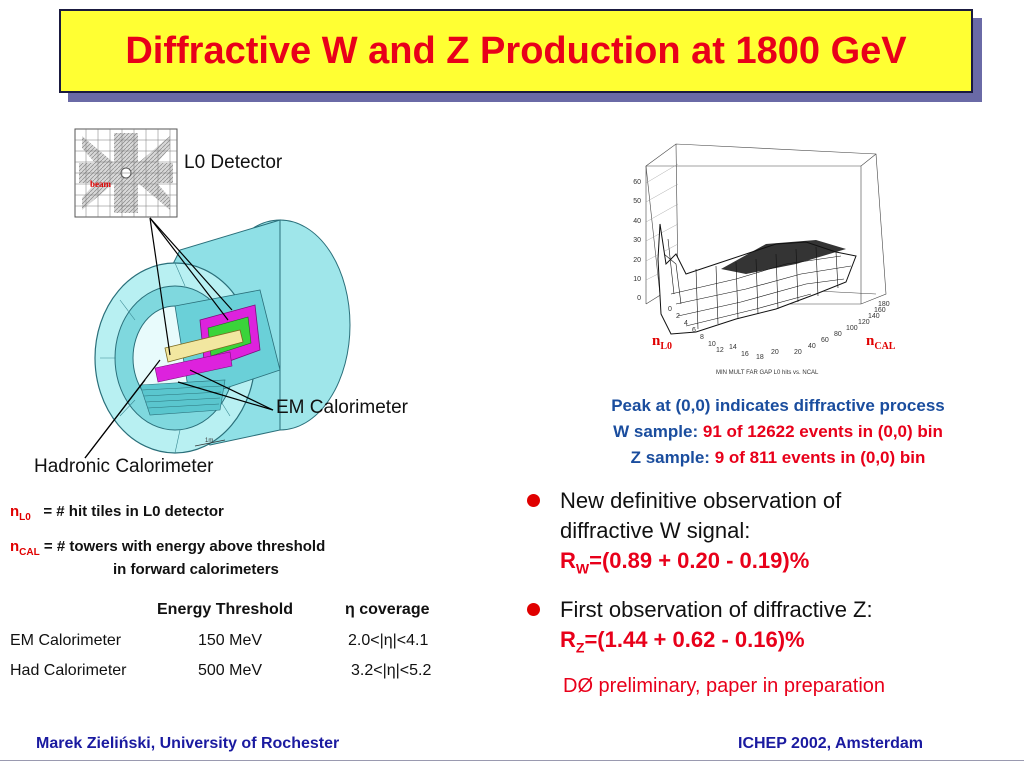  What do you see at coordinates (387, 609) in the screenshot?
I see `eta-coverage-header: η coverage` at bounding box center [387, 609].